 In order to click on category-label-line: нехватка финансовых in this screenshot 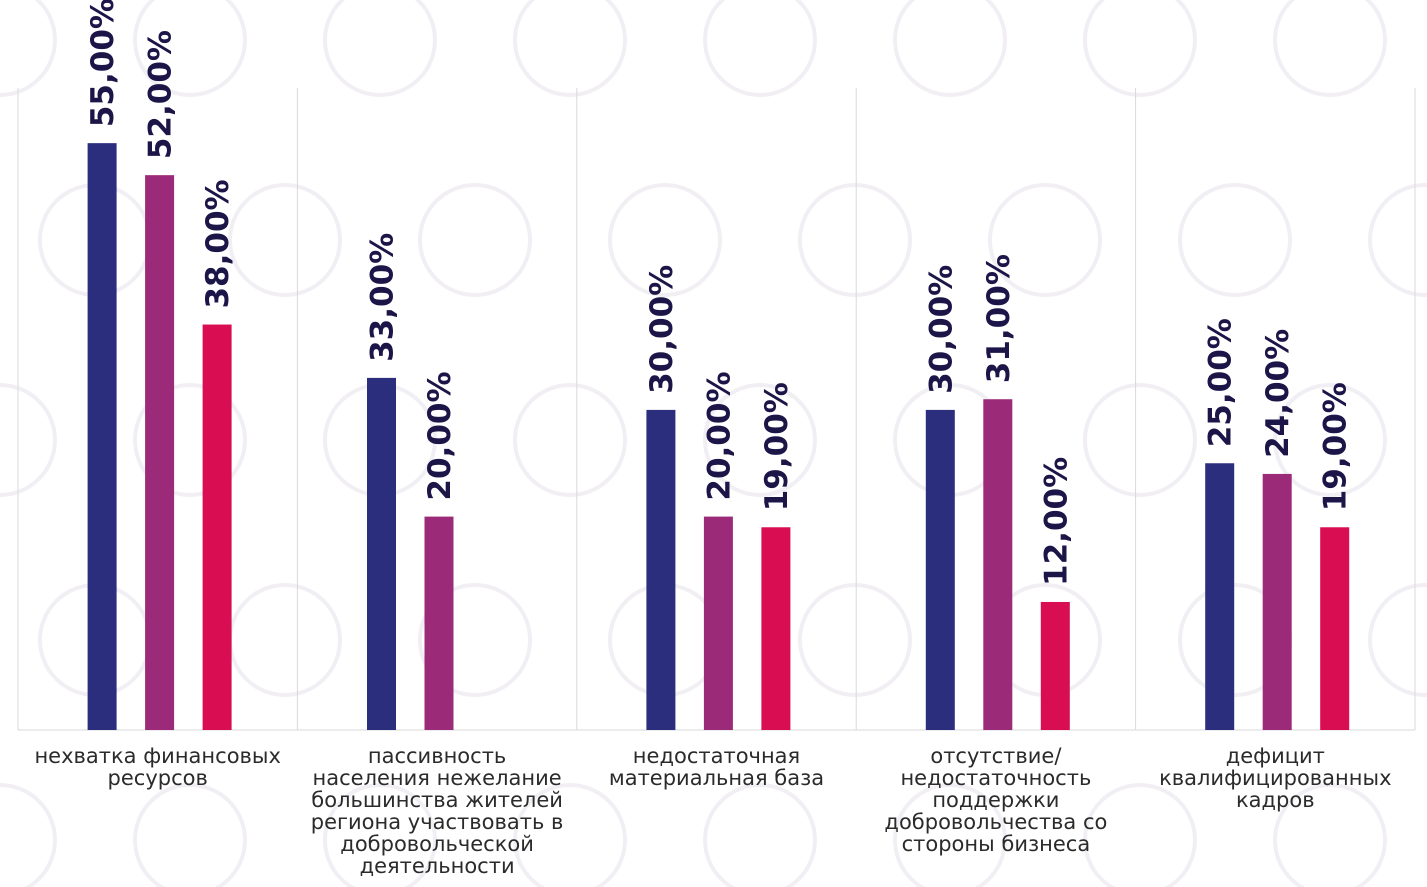, I will do `click(157, 756)`.